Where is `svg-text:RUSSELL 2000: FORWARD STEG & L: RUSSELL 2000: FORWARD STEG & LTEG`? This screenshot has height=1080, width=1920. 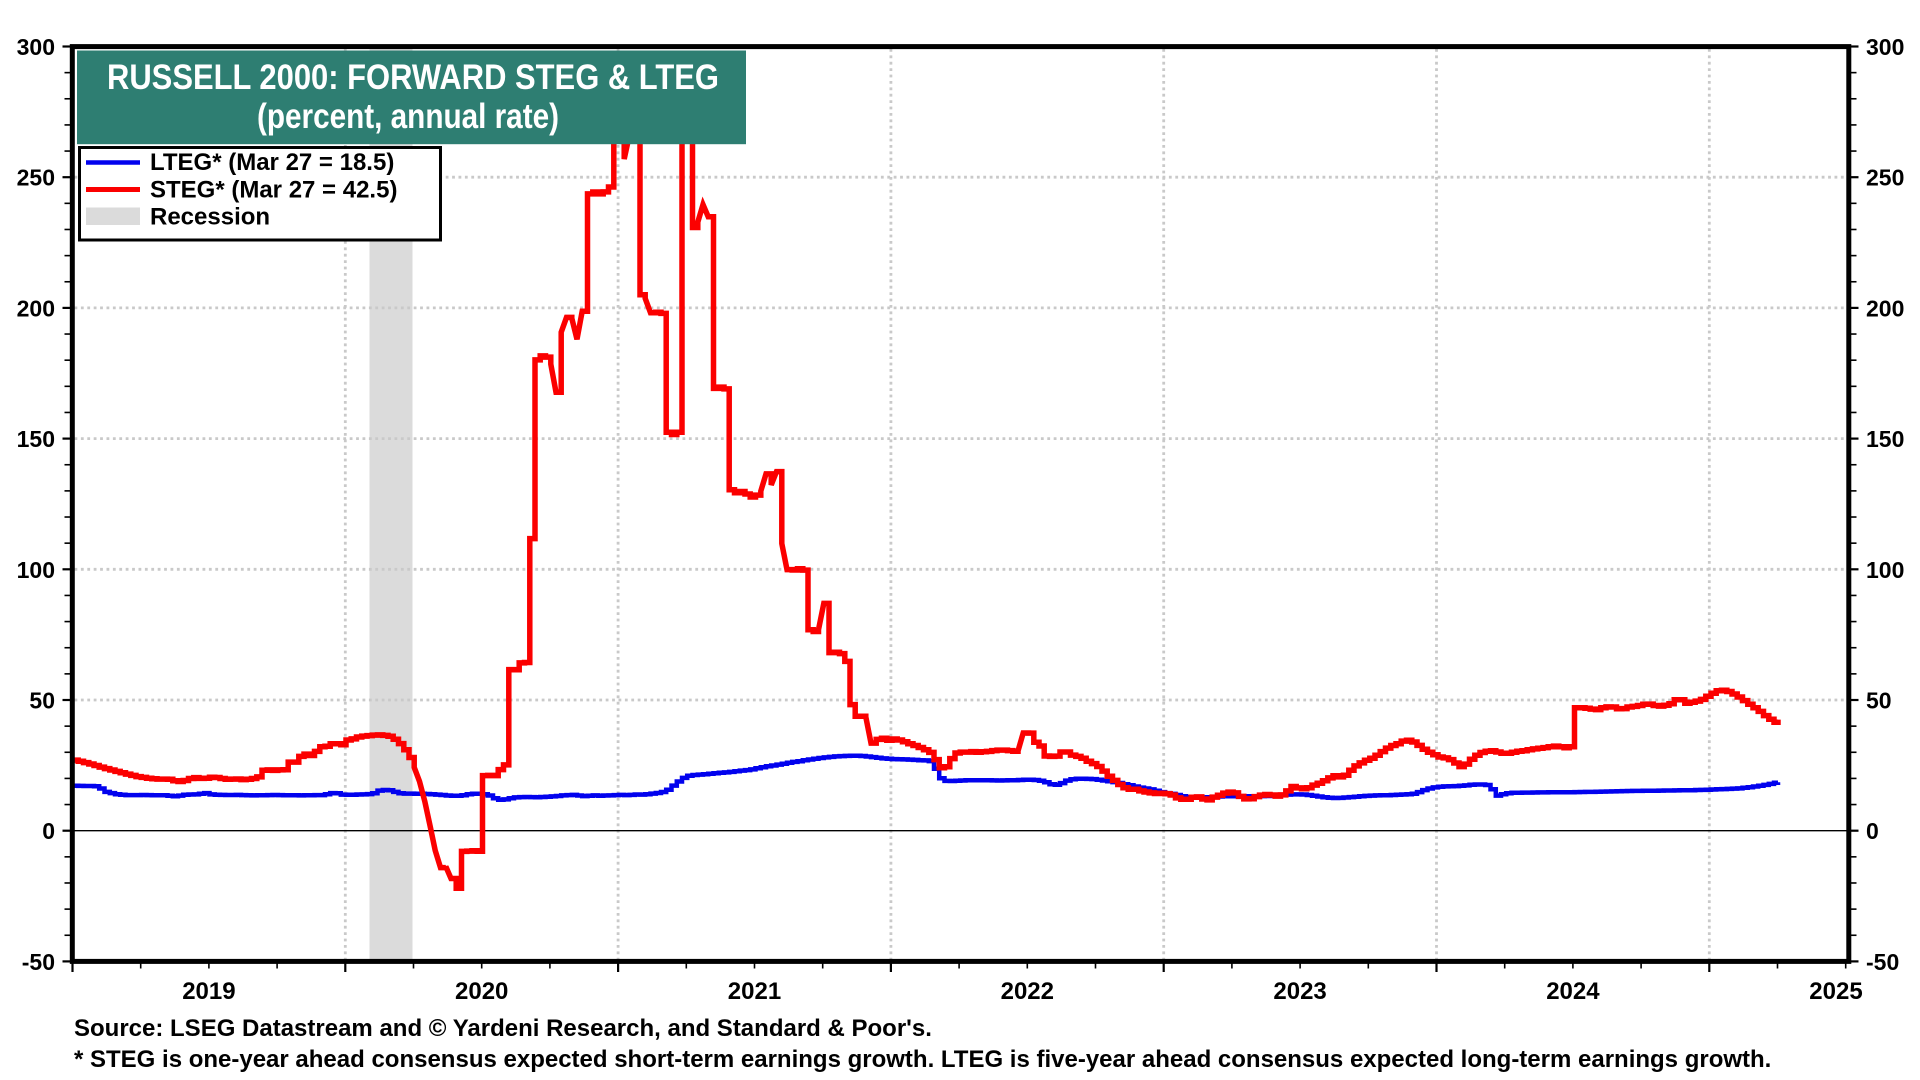
svg-text:RUSSELL 2000: FORWARD STEG & L: RUSSELL 2000: FORWARD STEG & LTEG is located at coordinates (413, 77).